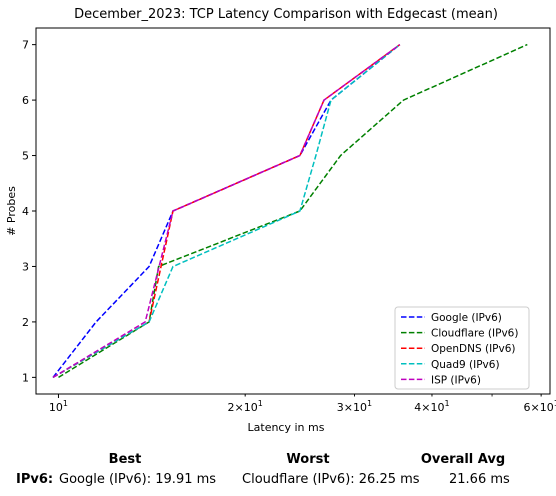 This screenshot has width=556, height=496. I want to click on y-axis-label: # Probes, so click(11, 211).